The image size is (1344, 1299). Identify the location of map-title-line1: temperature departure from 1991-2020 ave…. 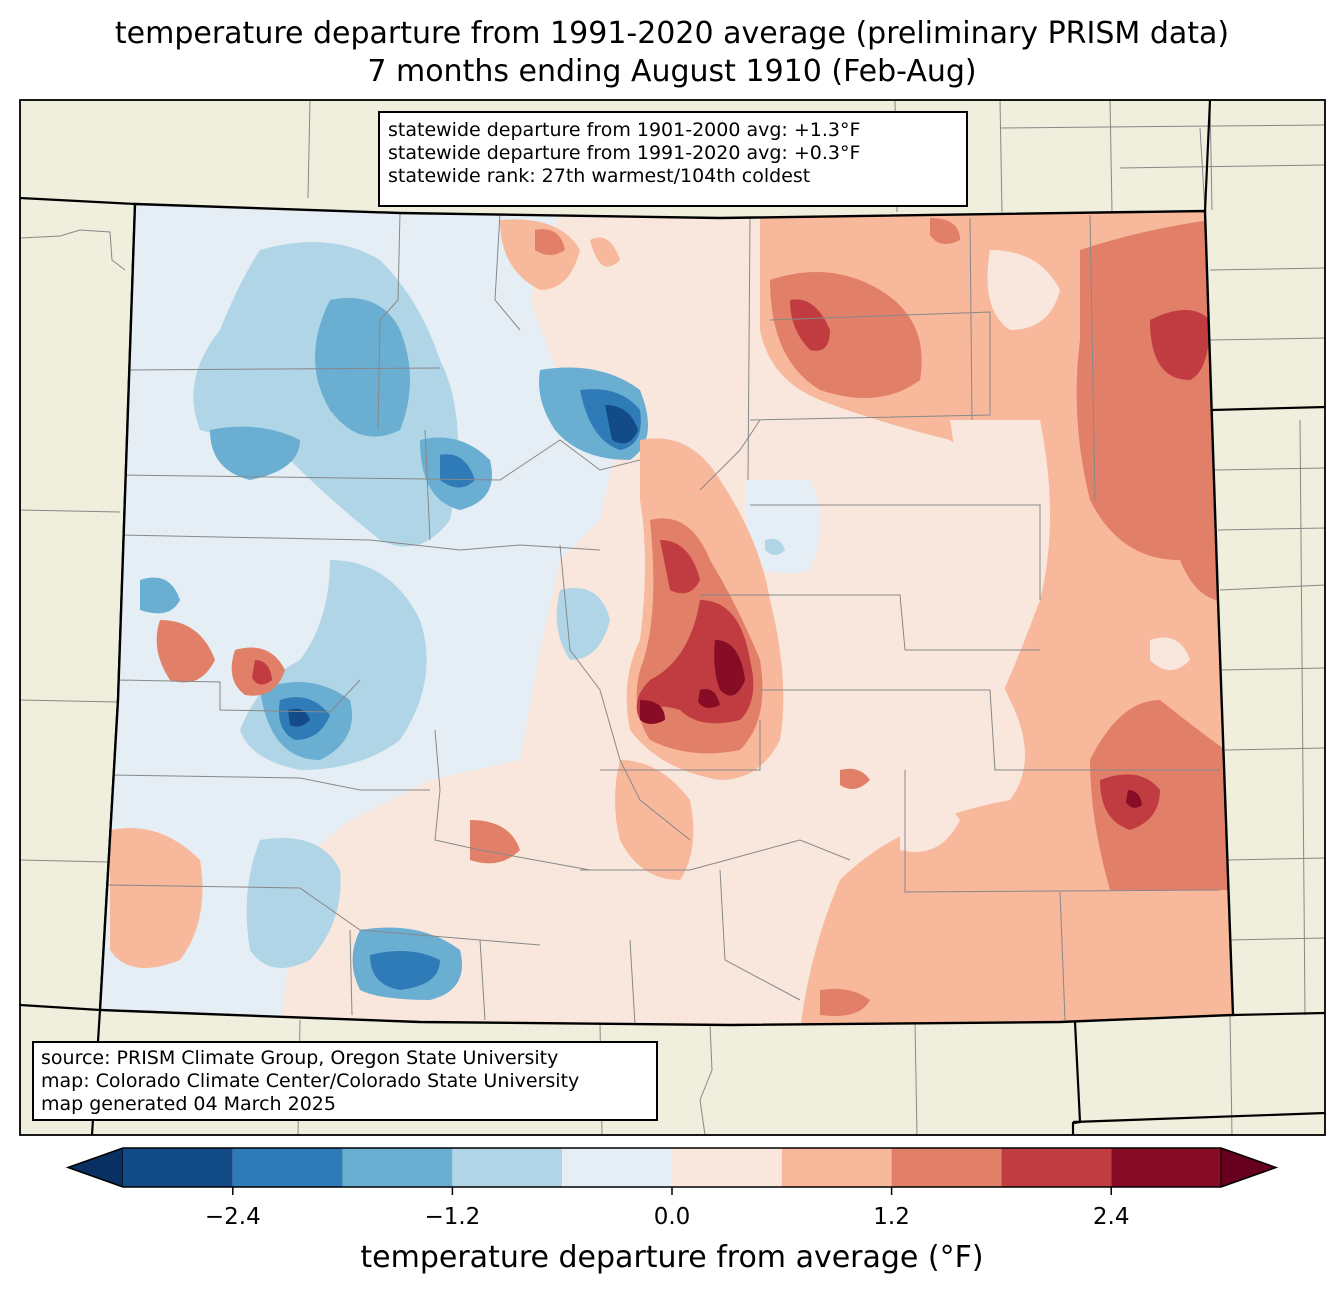
(672, 33).